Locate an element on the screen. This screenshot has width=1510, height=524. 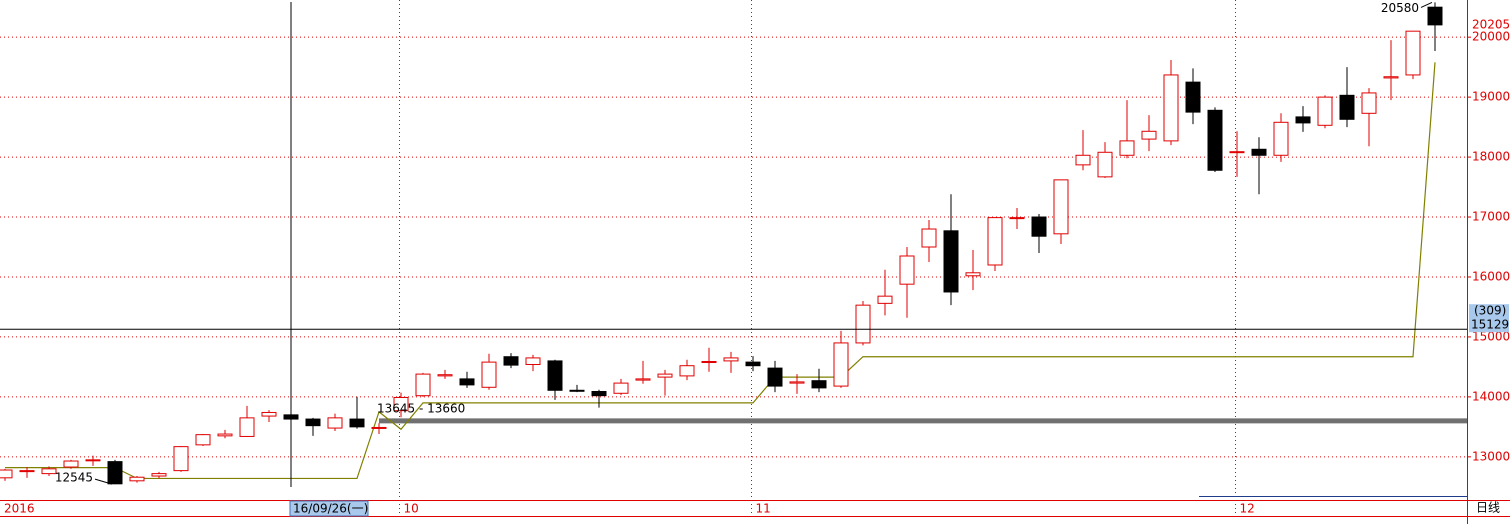
period-label: 日线 is located at coordinates (1488, 508).